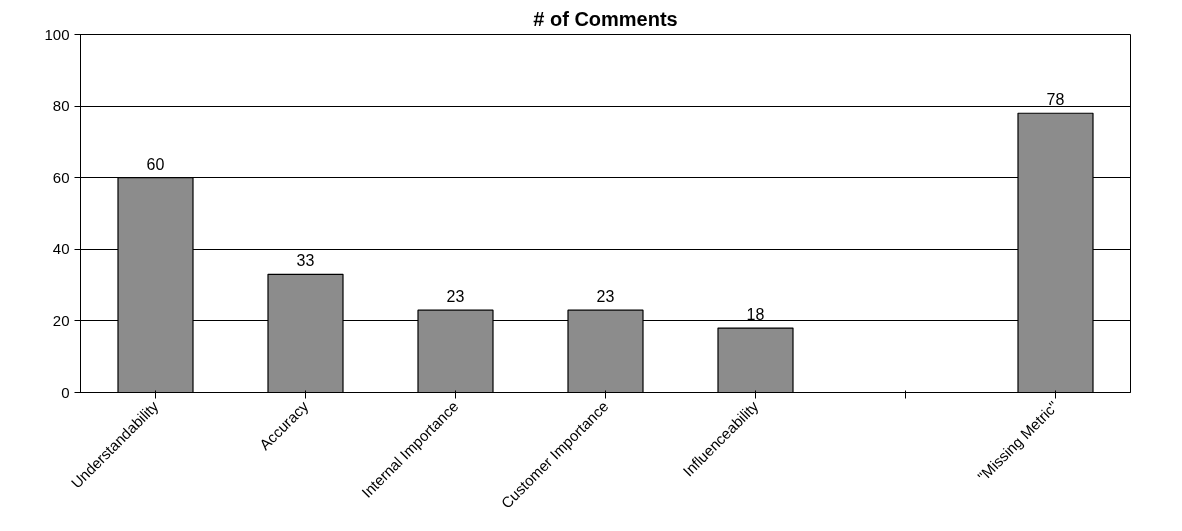  Describe the element at coordinates (65, 392) in the screenshot. I see `y-tick-label: 0` at that location.